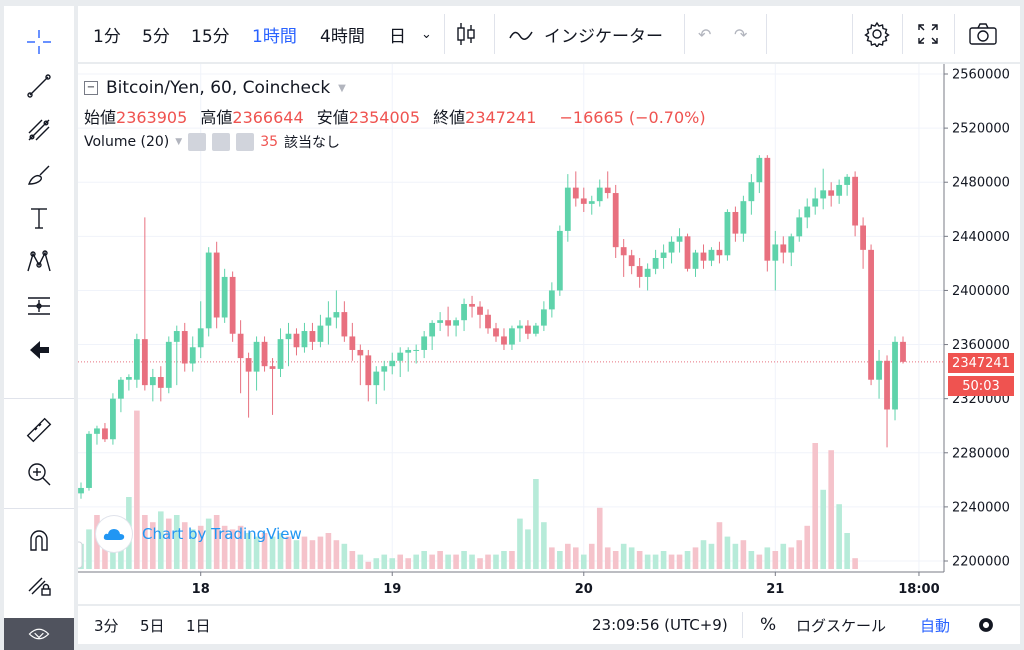 This screenshot has width=1024, height=650. What do you see at coordinates (397, 36) in the screenshot?
I see `interval-1d-button: 日` at bounding box center [397, 36].